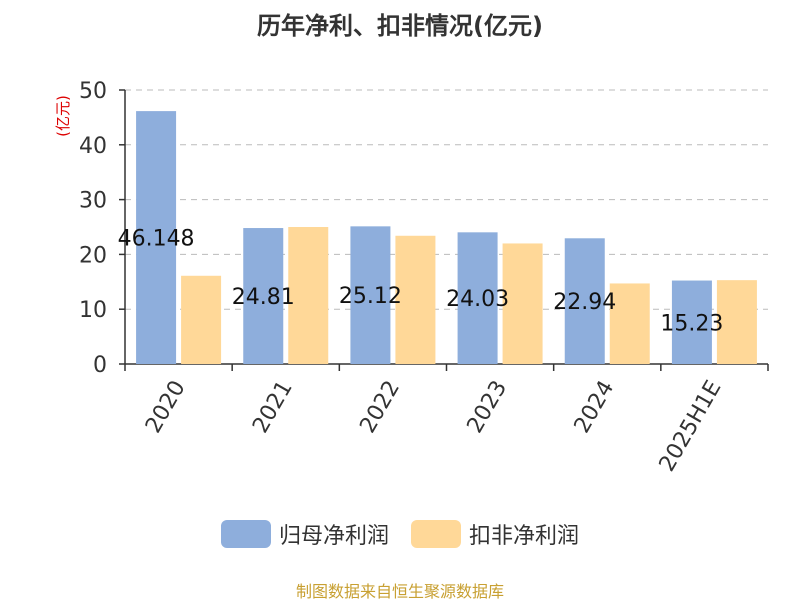 The image size is (800, 602). Describe the element at coordinates (477, 299) in the screenshot. I see `data-label: 24.03` at that location.